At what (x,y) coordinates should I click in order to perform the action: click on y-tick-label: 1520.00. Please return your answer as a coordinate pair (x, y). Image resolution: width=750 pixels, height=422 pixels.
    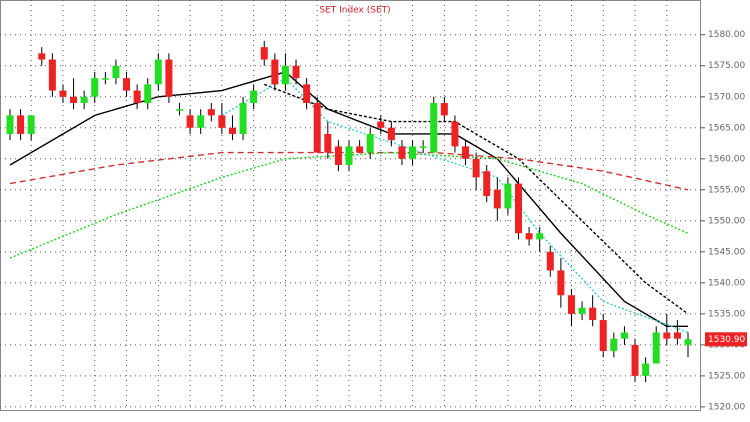
    Looking at the image, I should click on (726, 407).